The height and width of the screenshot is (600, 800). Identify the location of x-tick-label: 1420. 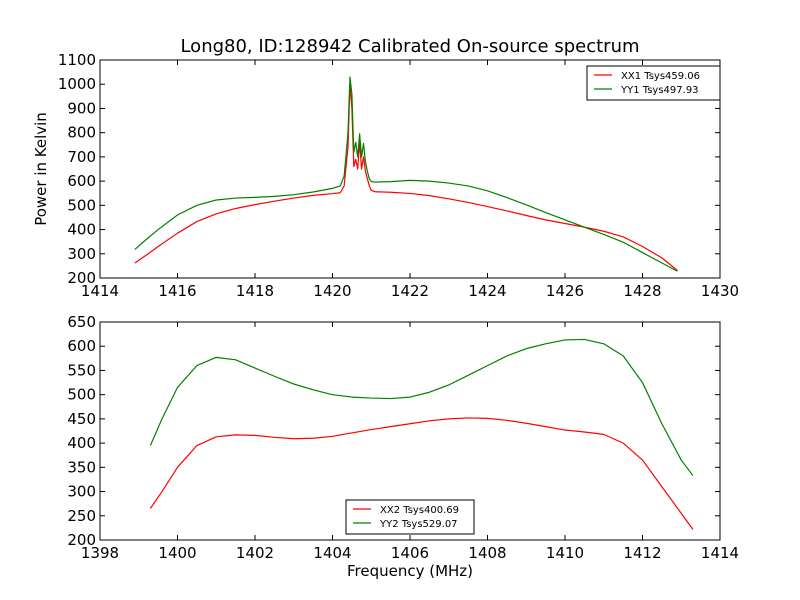
(332, 291).